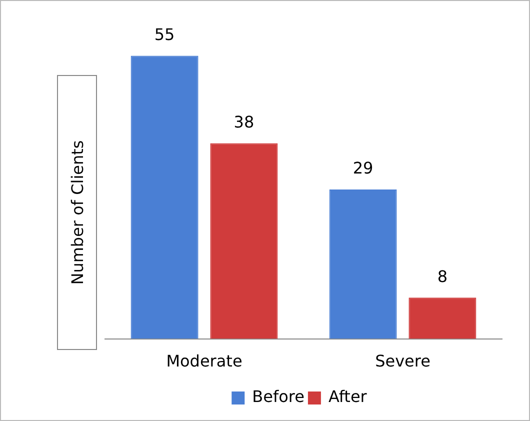 The image size is (530, 421). I want to click on legend-label: After, so click(348, 396).